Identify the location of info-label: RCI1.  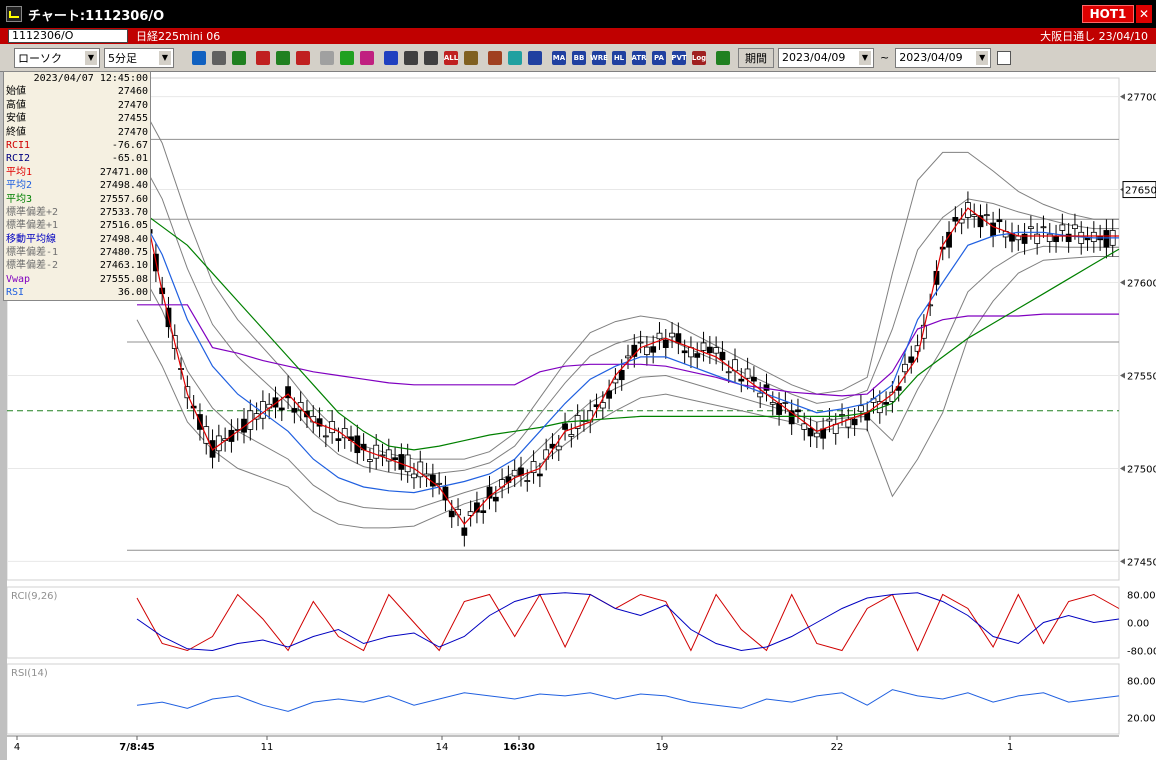
(18, 145).